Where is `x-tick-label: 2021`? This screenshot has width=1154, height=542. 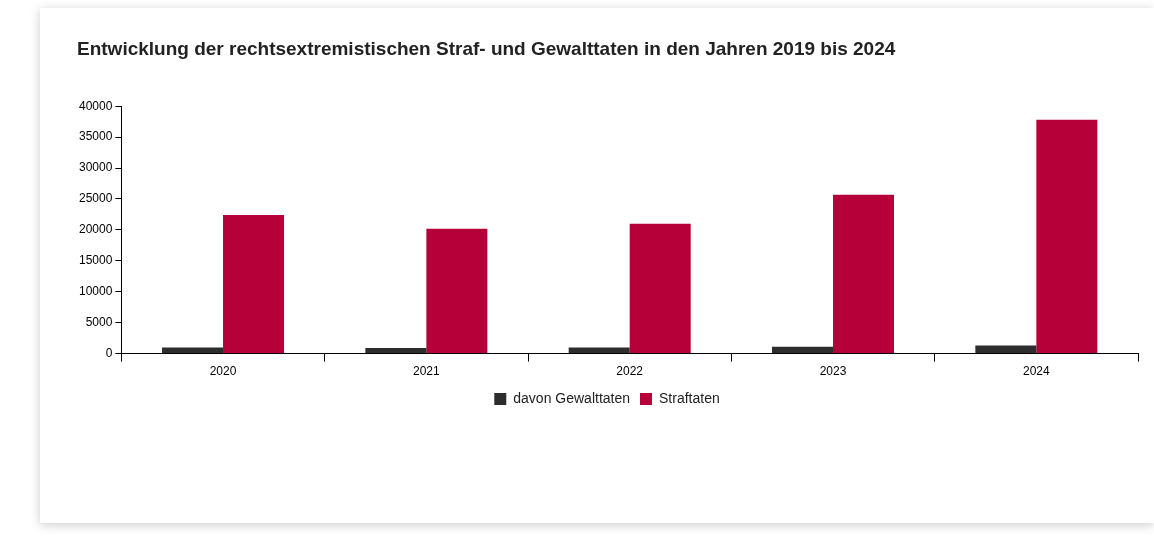
x-tick-label: 2021 is located at coordinates (427, 371).